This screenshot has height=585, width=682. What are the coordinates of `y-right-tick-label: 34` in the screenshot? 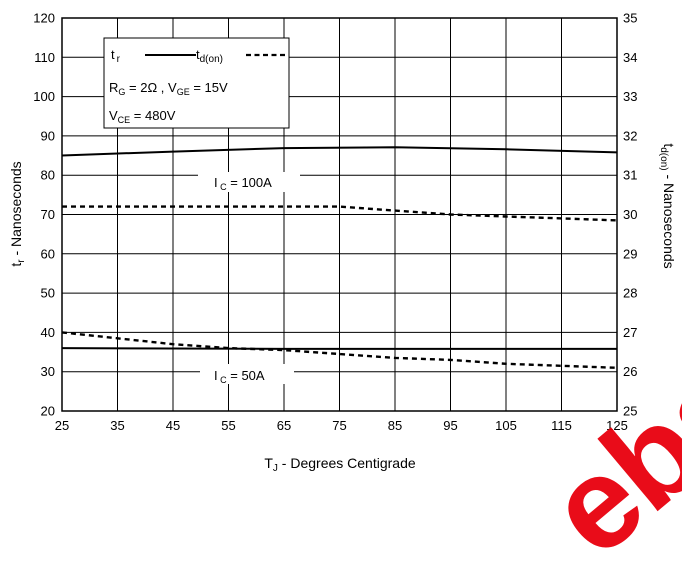 It's located at (630, 57).